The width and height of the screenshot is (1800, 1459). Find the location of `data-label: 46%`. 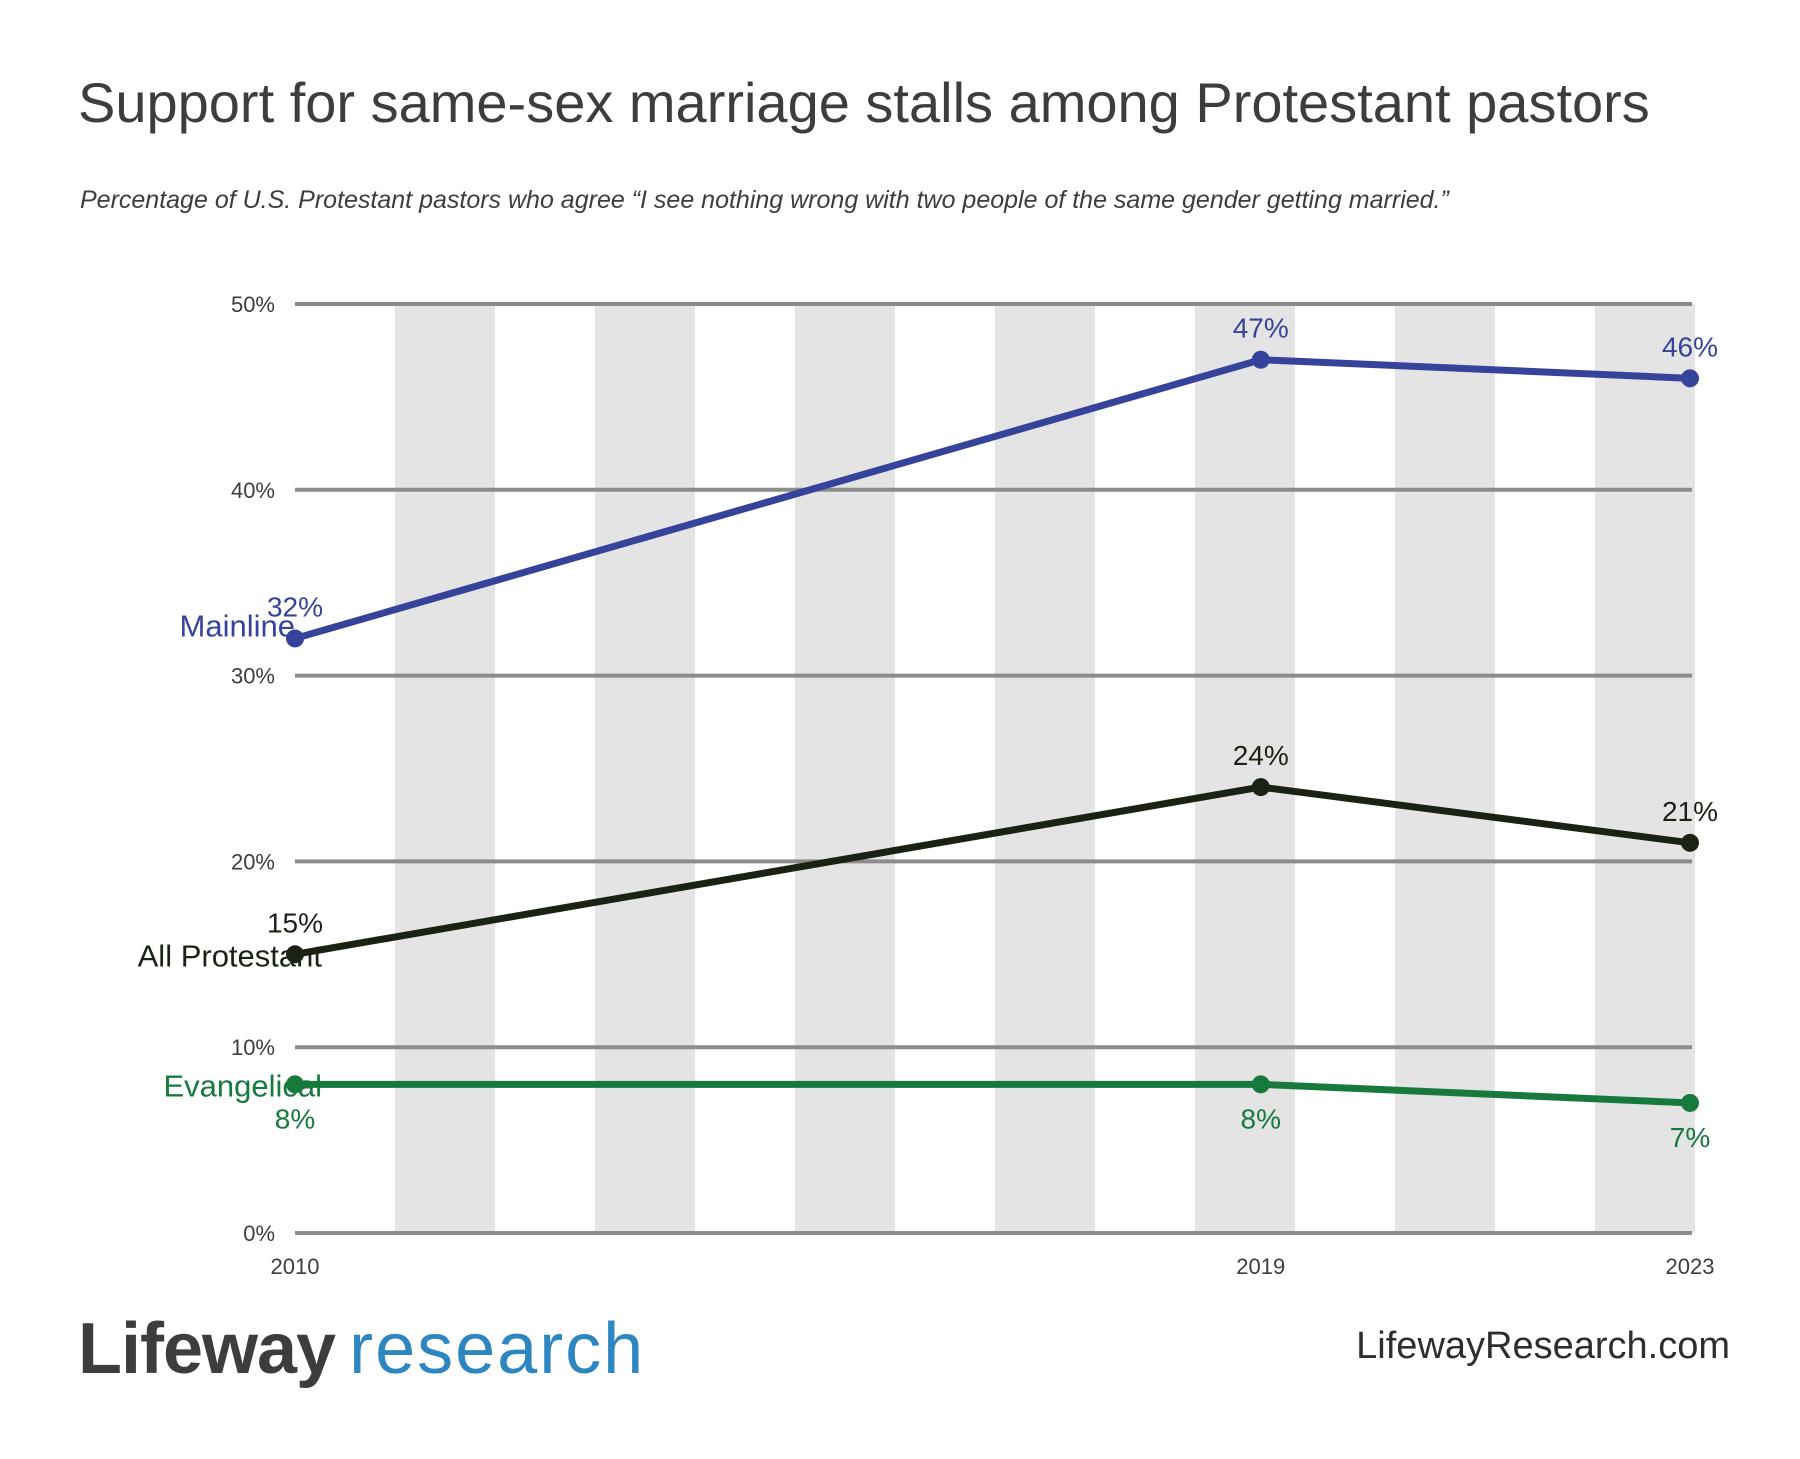

data-label: 46% is located at coordinates (1690, 346).